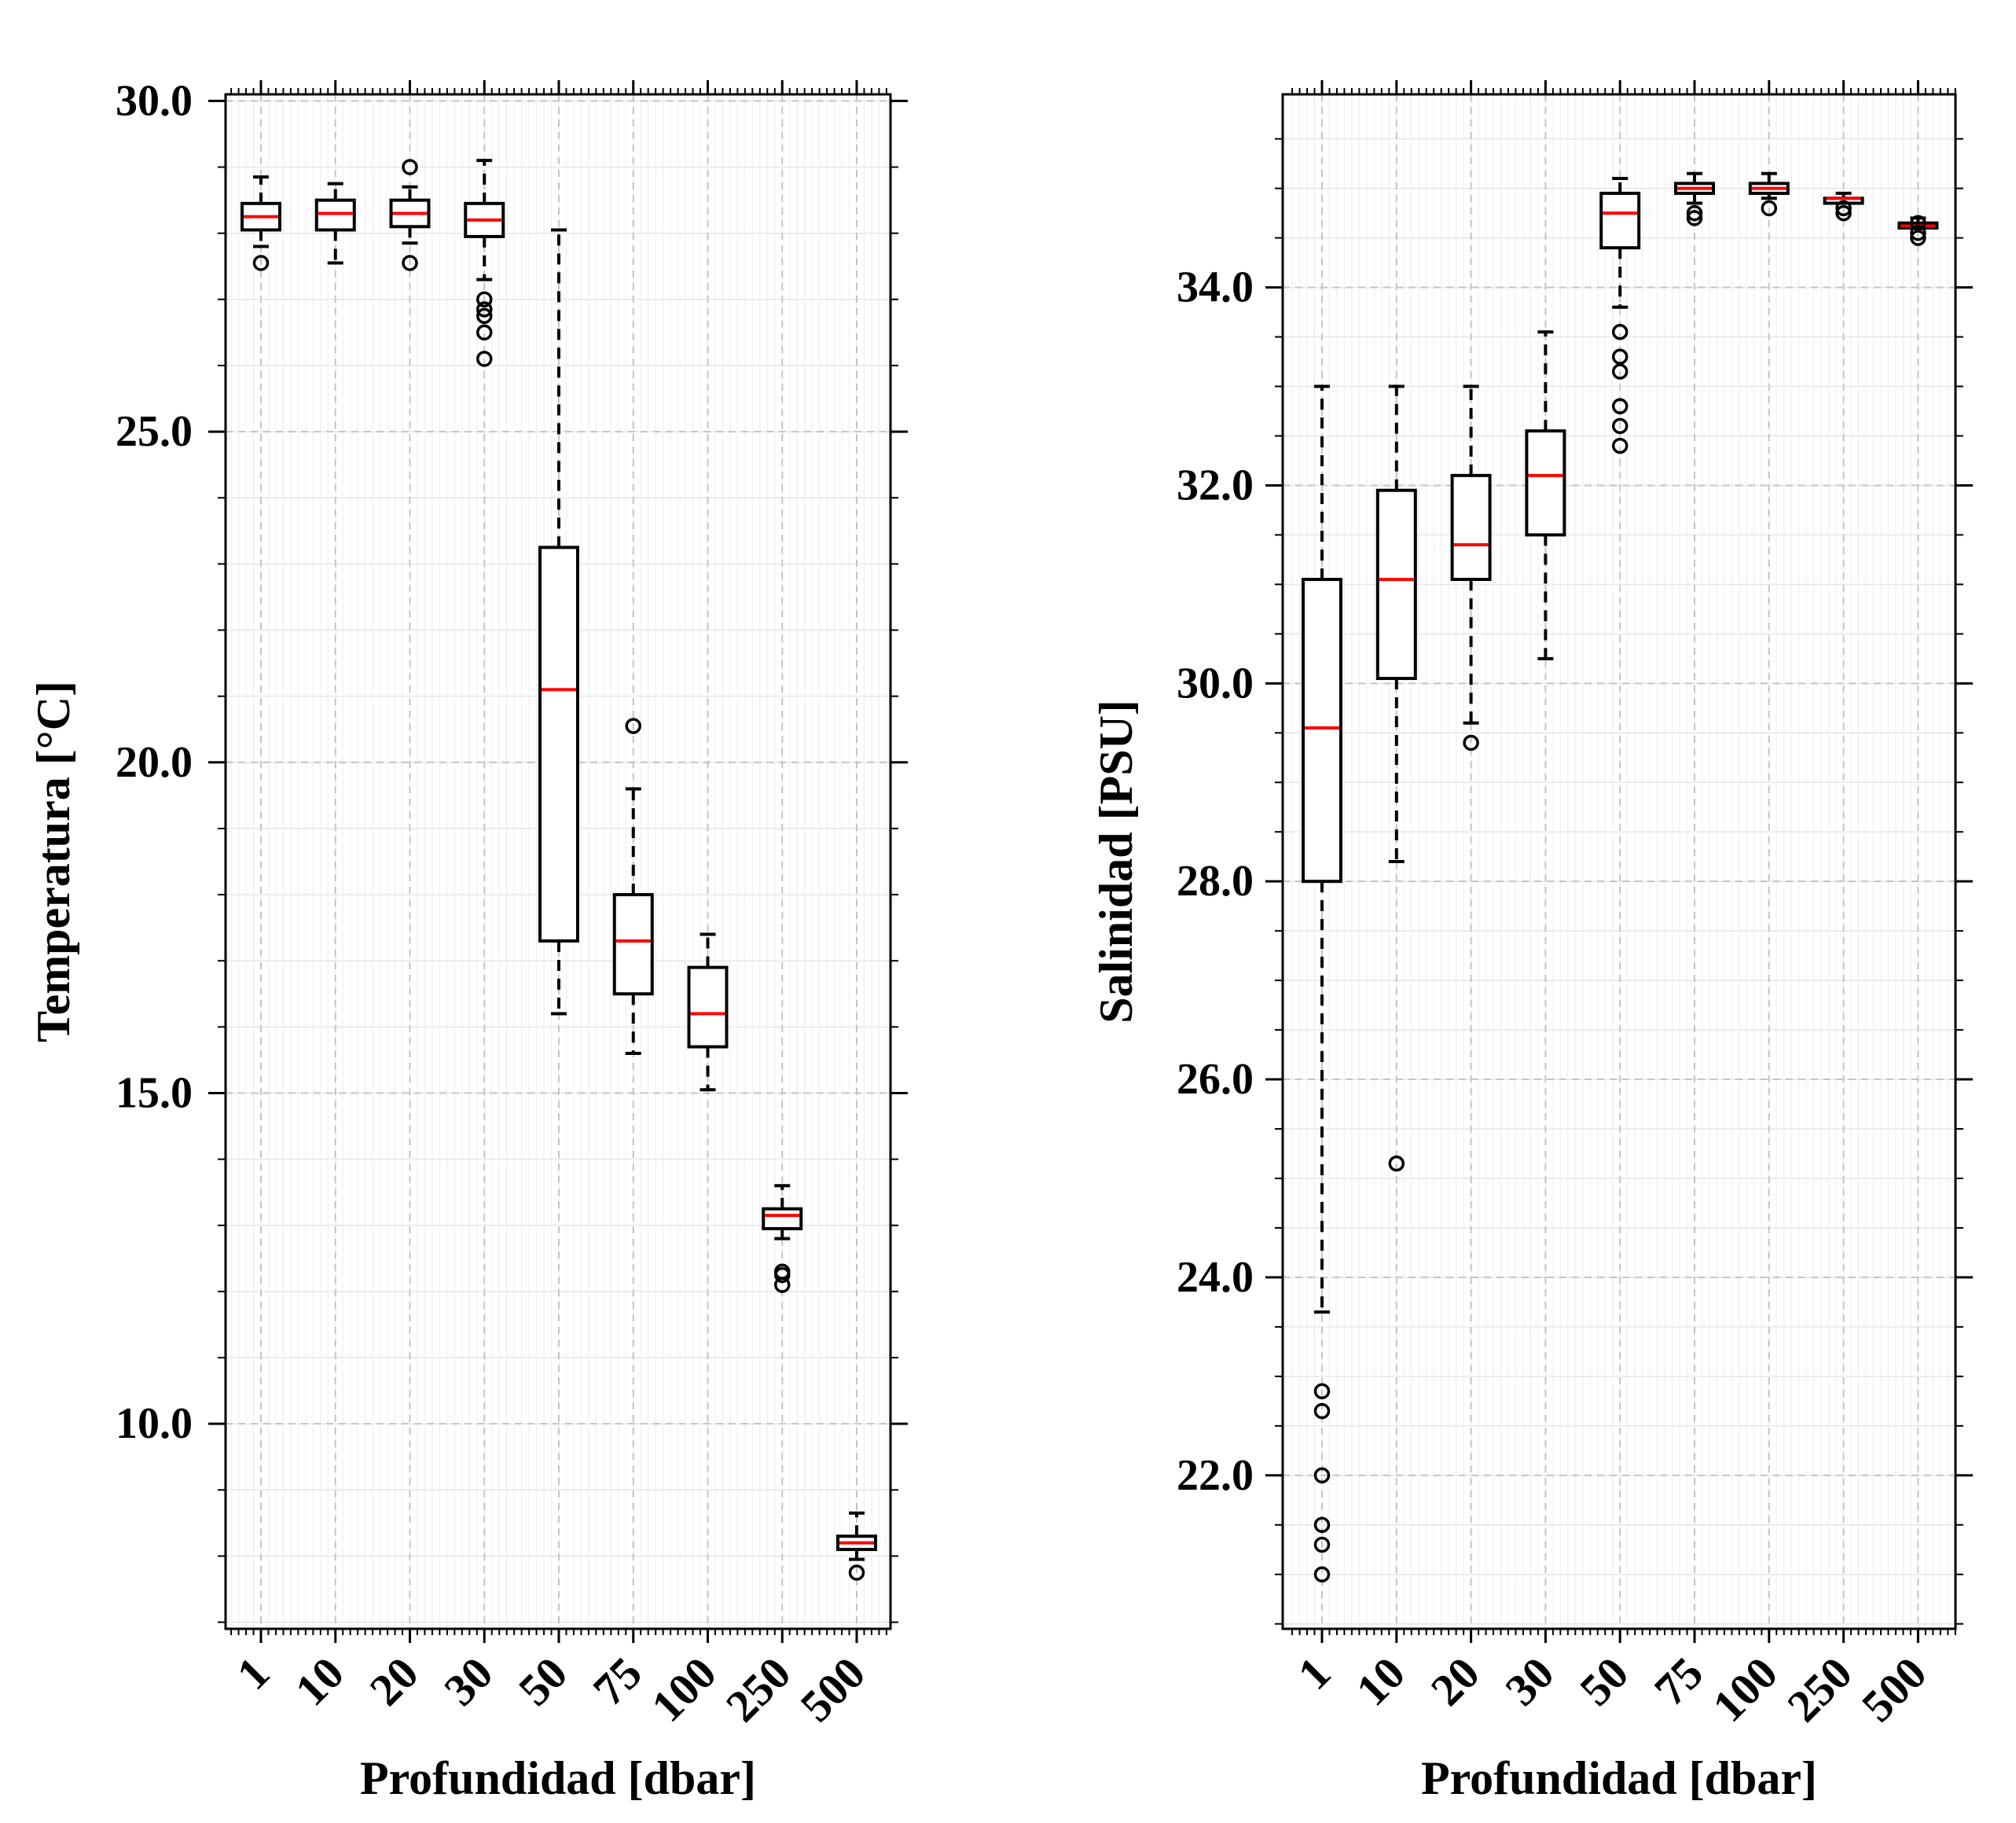  What do you see at coordinates (1116, 862) in the screenshot?
I see `y-axis-title: Salinidad [PSU]` at bounding box center [1116, 862].